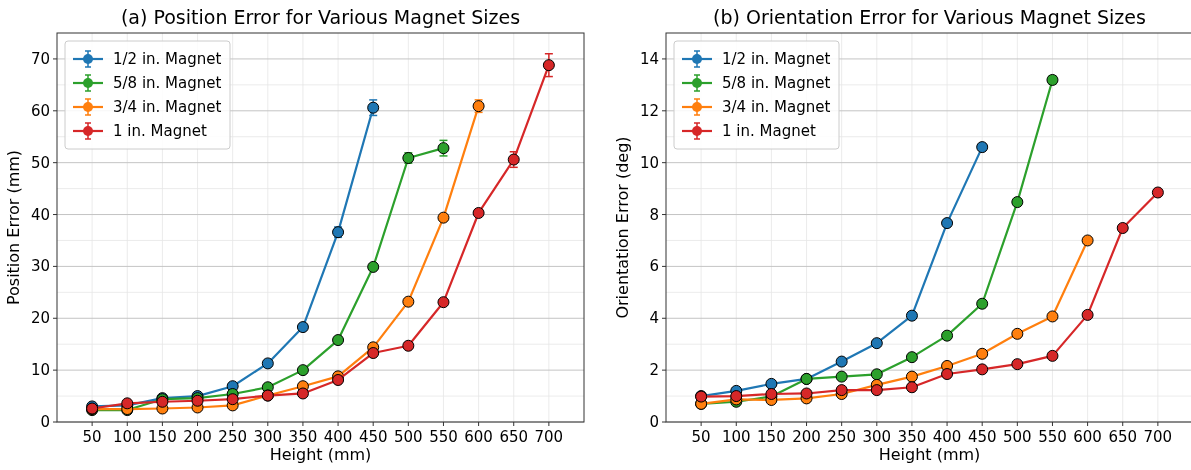  I want to click on y-tick-label: 50, so click(40, 162).